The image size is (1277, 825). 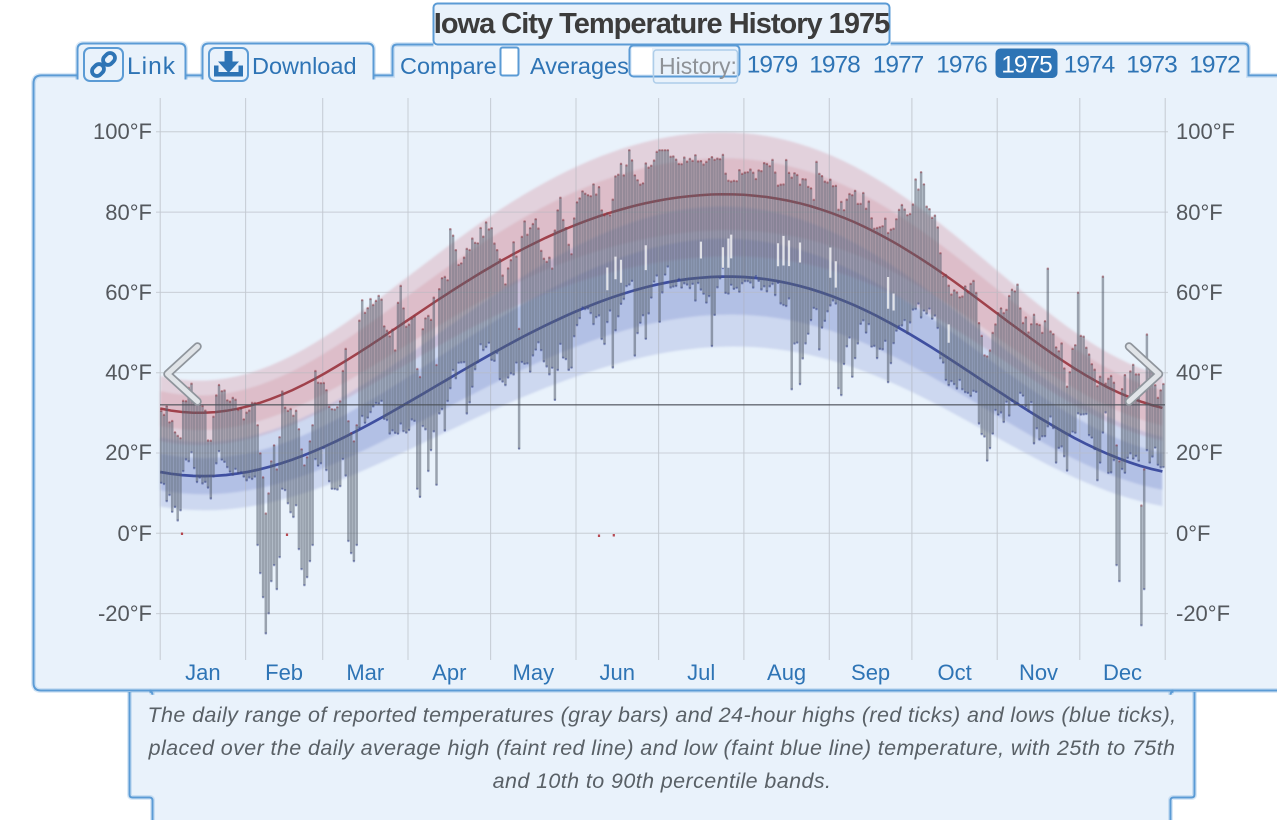 I want to click on svg-text: Aug, so click(x=786, y=672).